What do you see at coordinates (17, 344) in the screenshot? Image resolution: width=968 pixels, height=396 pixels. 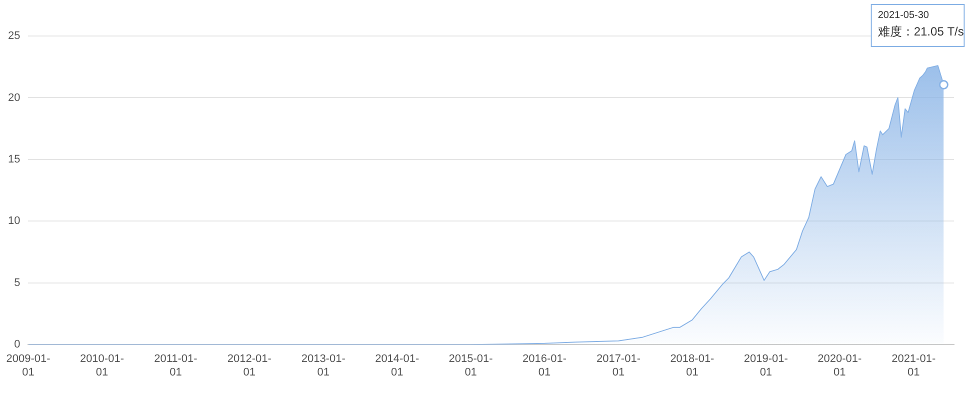 I see `y-tick-label: 0` at bounding box center [17, 344].